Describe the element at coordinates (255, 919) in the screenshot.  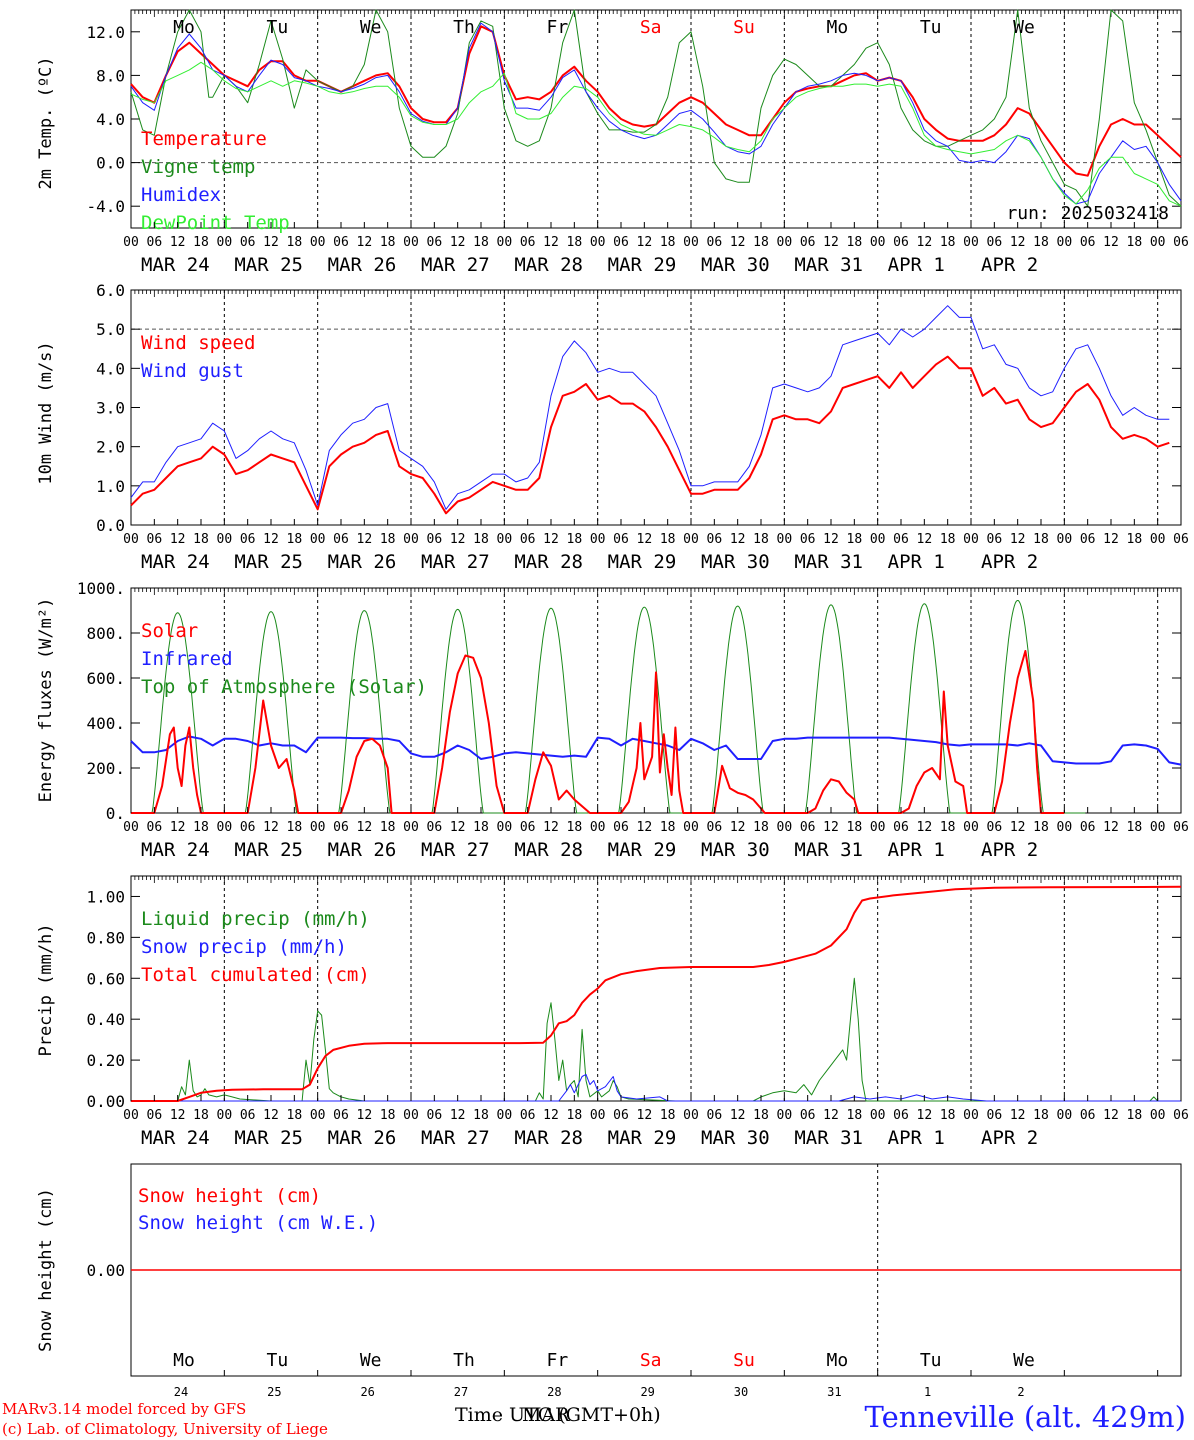
I see `legend-entry: Liquid precip (mm/h)` at that location.